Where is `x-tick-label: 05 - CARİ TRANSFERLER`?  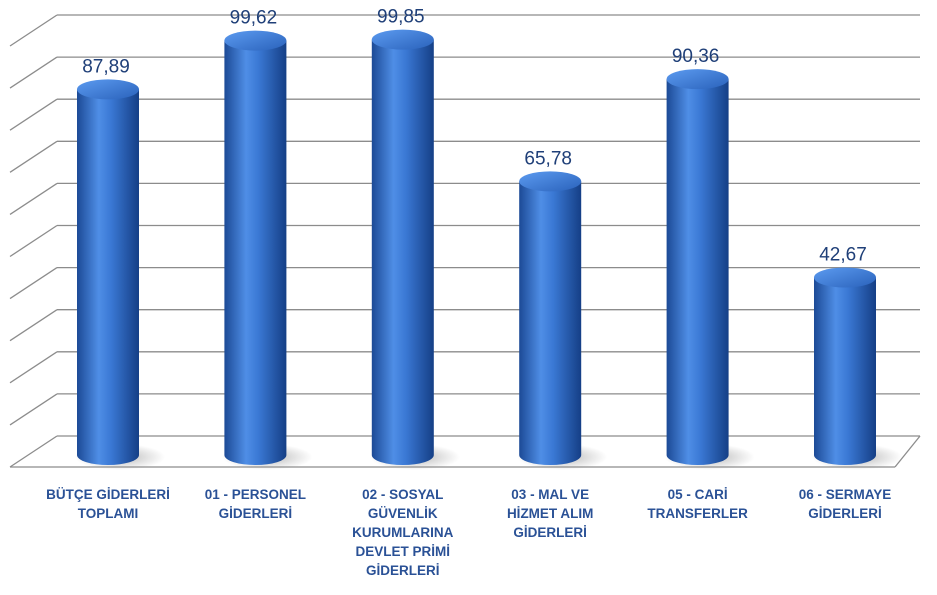
x-tick-label: 05 - CARİ TRANSFERLER is located at coordinates (697, 504).